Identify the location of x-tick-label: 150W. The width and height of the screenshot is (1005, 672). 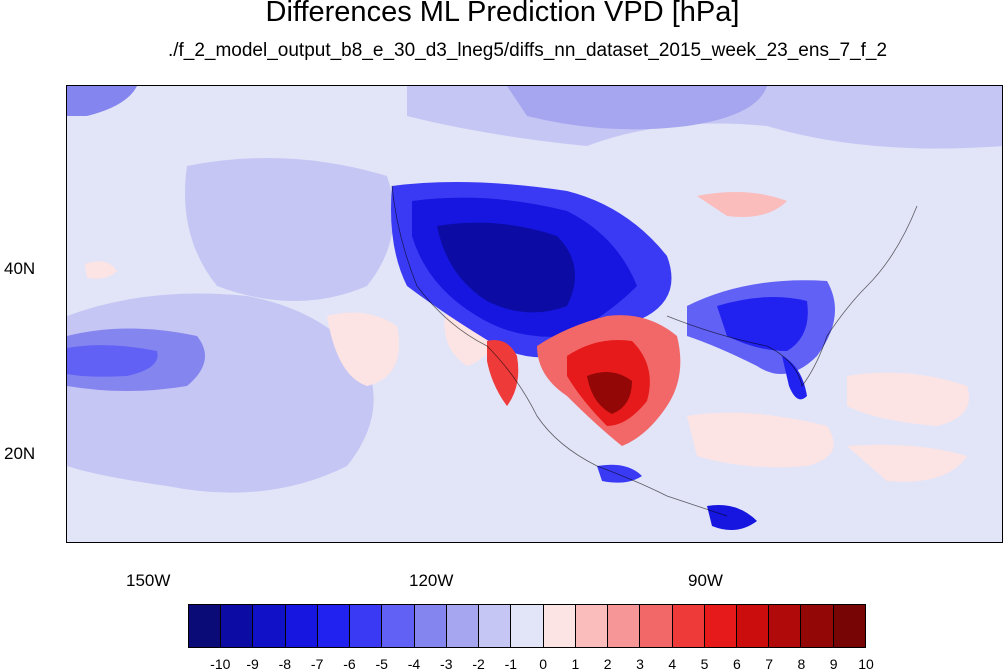
(148, 580).